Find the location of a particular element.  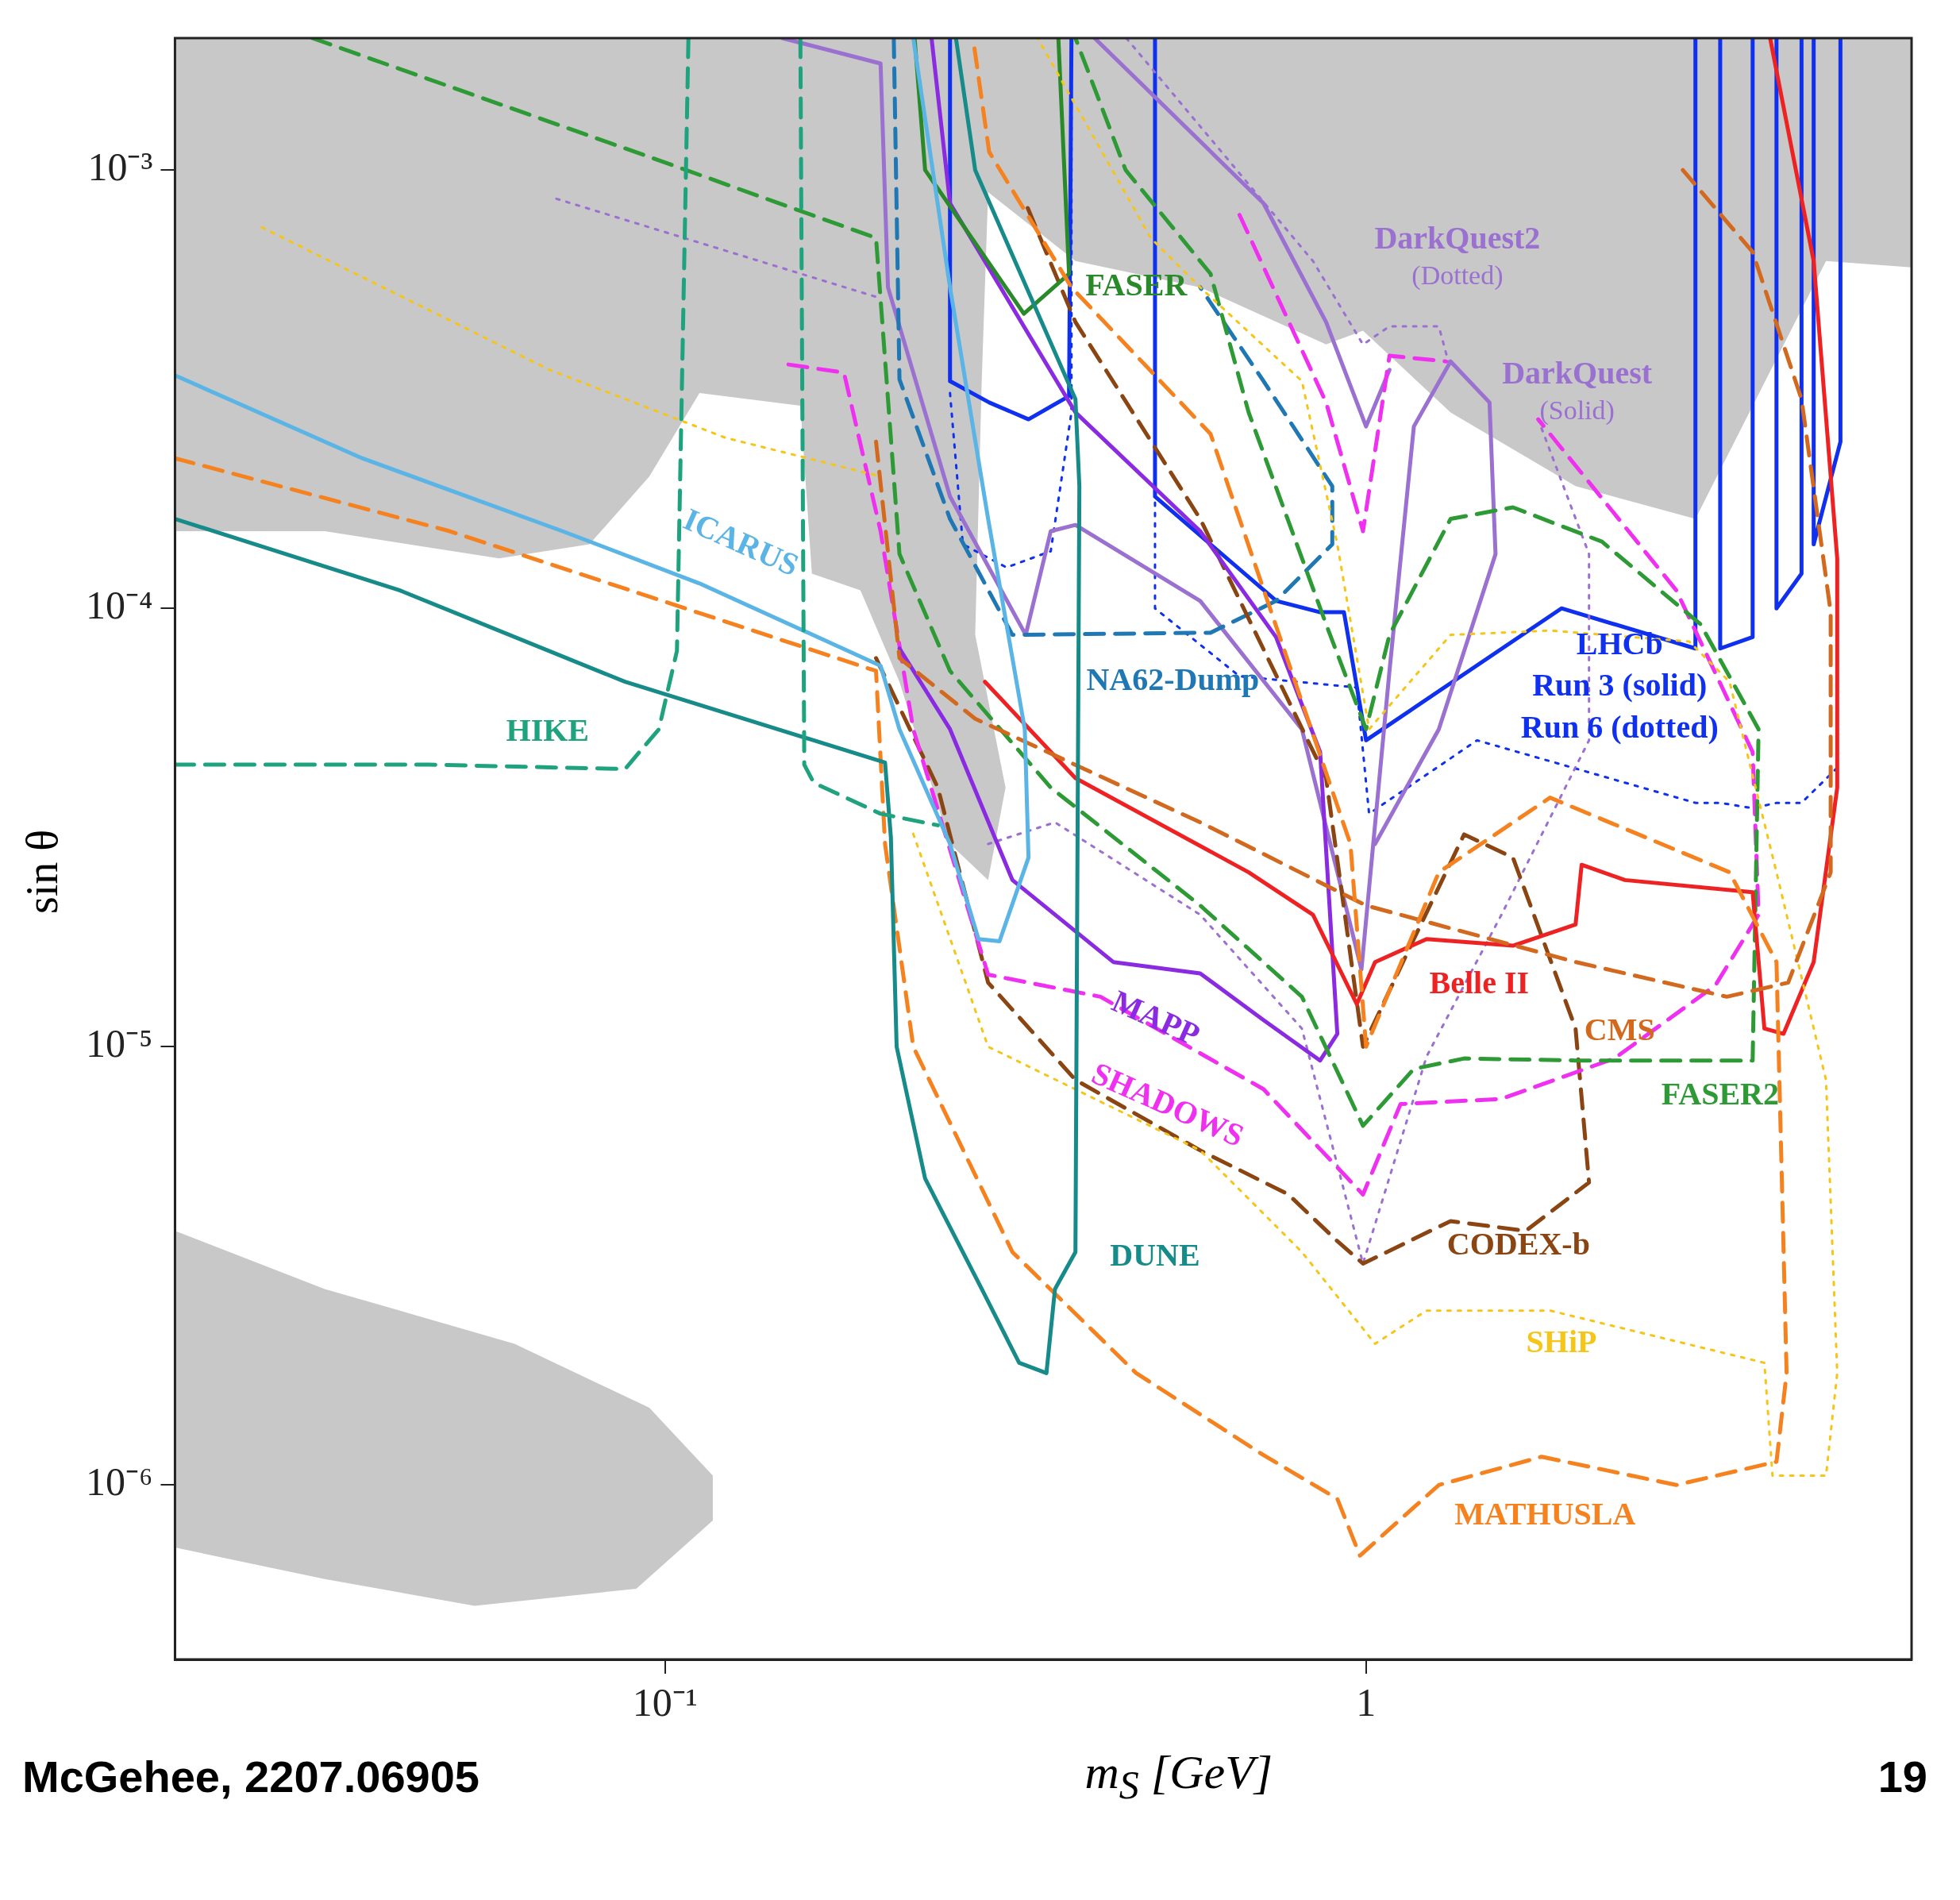

x-tick-label: 1 is located at coordinates (1367, 1702).